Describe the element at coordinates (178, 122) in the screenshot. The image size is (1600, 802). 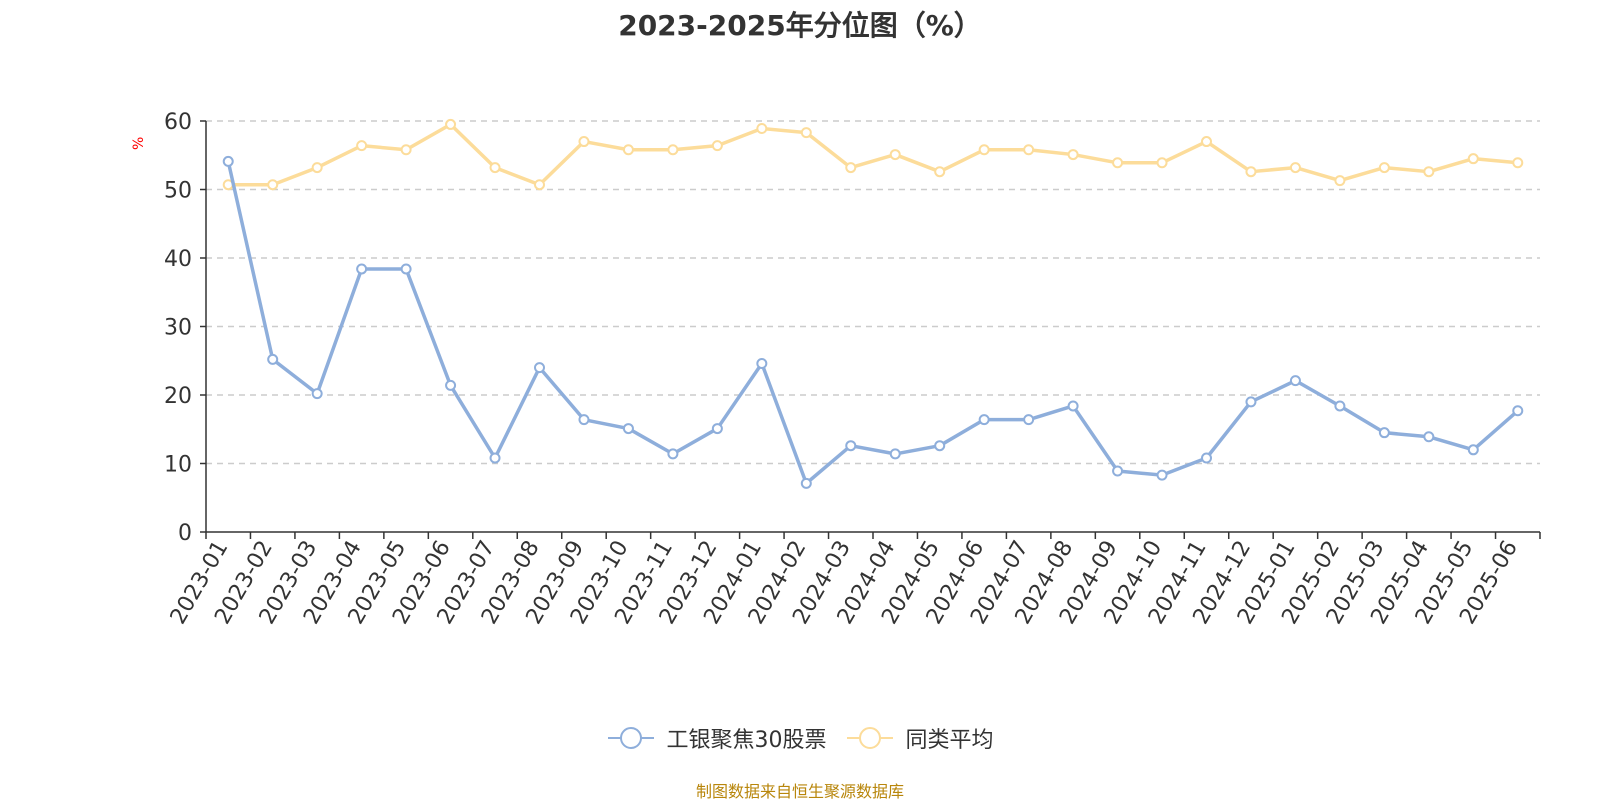
I see `y-tick-label: 60` at that location.